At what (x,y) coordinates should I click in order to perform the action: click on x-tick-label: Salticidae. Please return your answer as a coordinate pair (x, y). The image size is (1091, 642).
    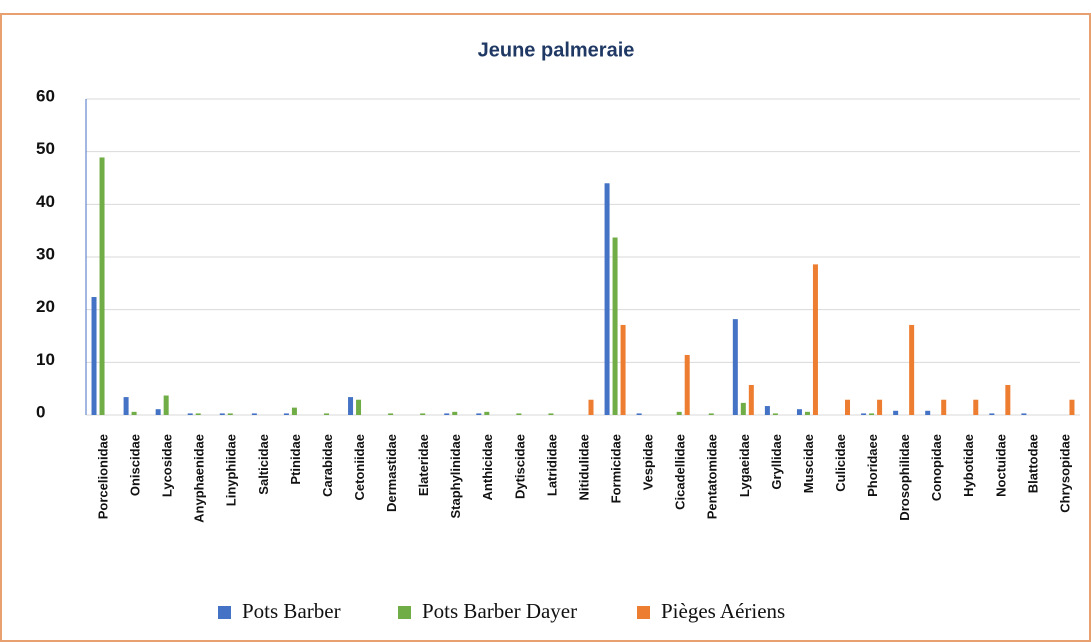
    Looking at the image, I should click on (263, 464).